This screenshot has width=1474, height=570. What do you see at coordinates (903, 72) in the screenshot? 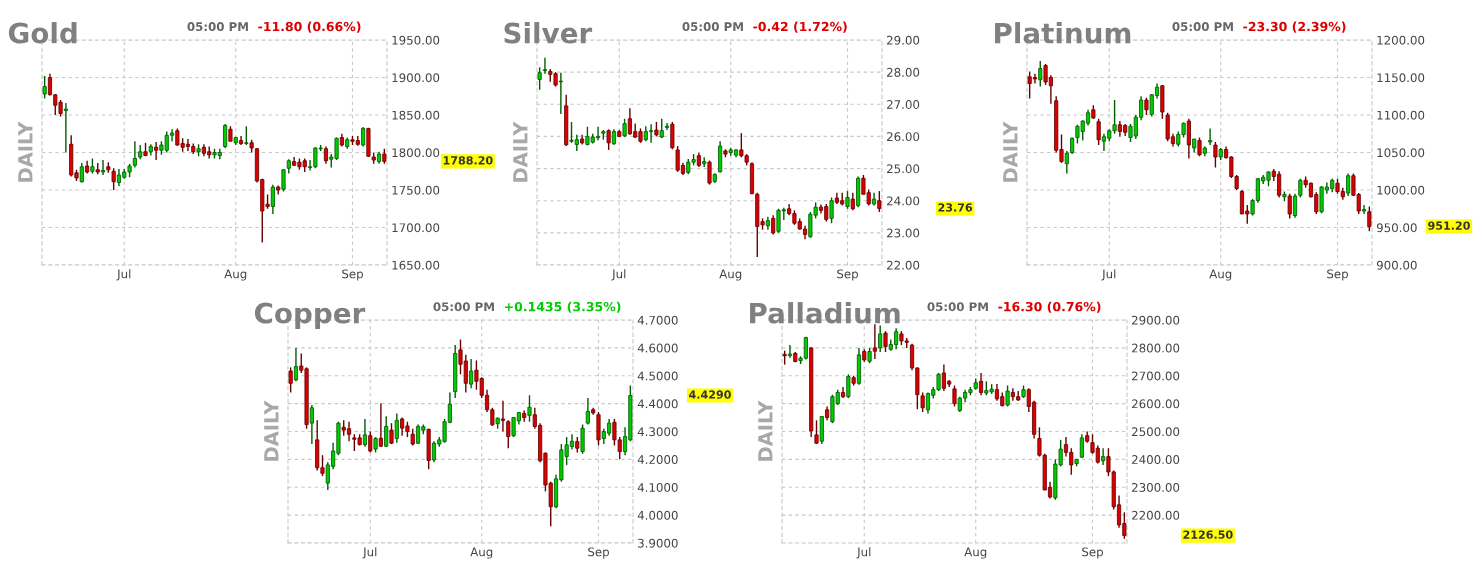
I see `y-tick-label: 28.00` at bounding box center [903, 72].